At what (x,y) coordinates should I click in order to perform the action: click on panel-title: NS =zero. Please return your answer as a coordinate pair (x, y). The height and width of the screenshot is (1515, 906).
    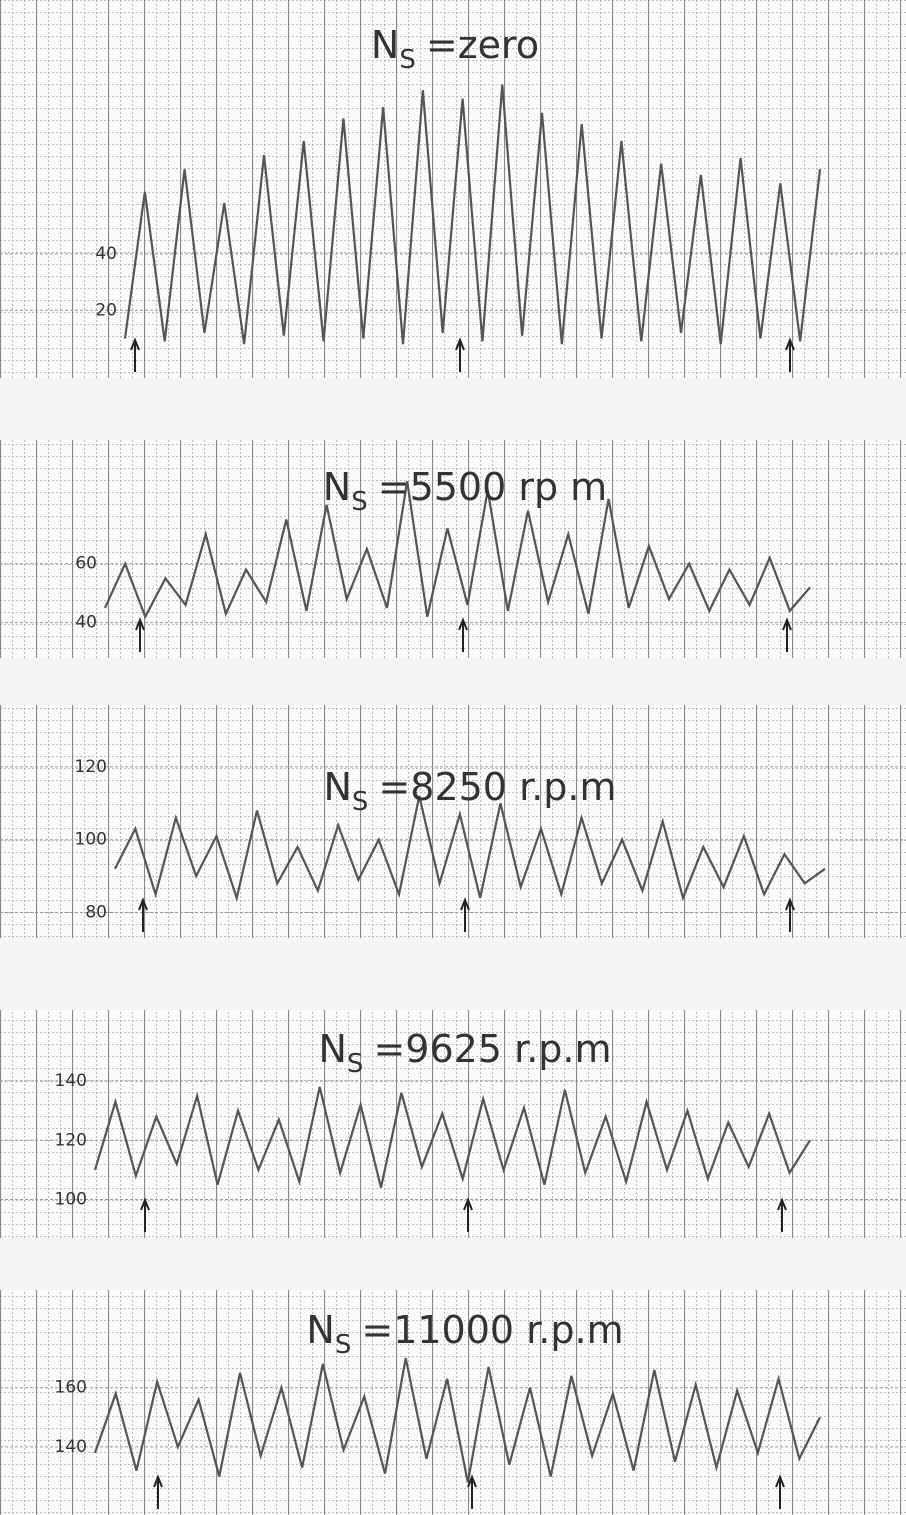
    Looking at the image, I should click on (455, 49).